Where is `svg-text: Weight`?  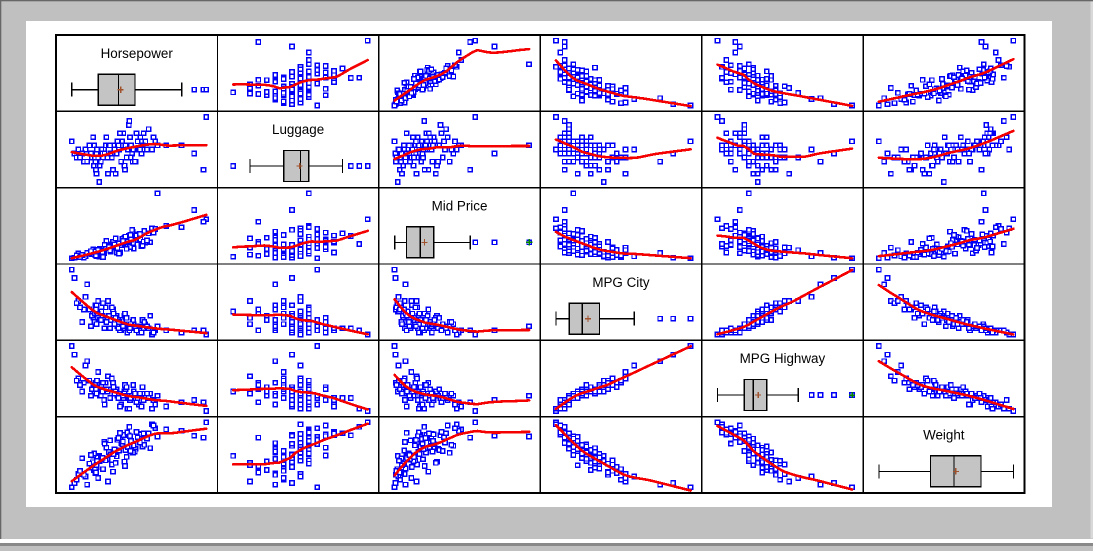 svg-text: Weight is located at coordinates (944, 435).